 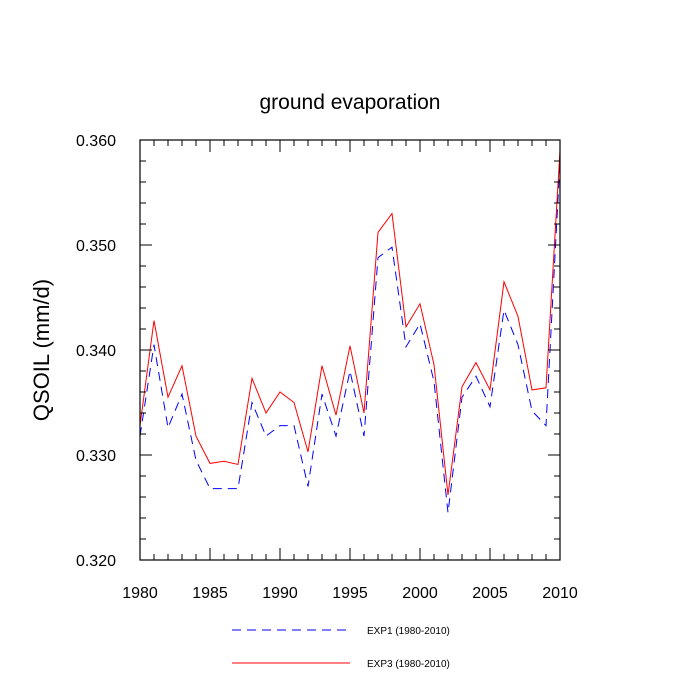 I want to click on y-tick-label: 0.350, so click(x=96, y=246).